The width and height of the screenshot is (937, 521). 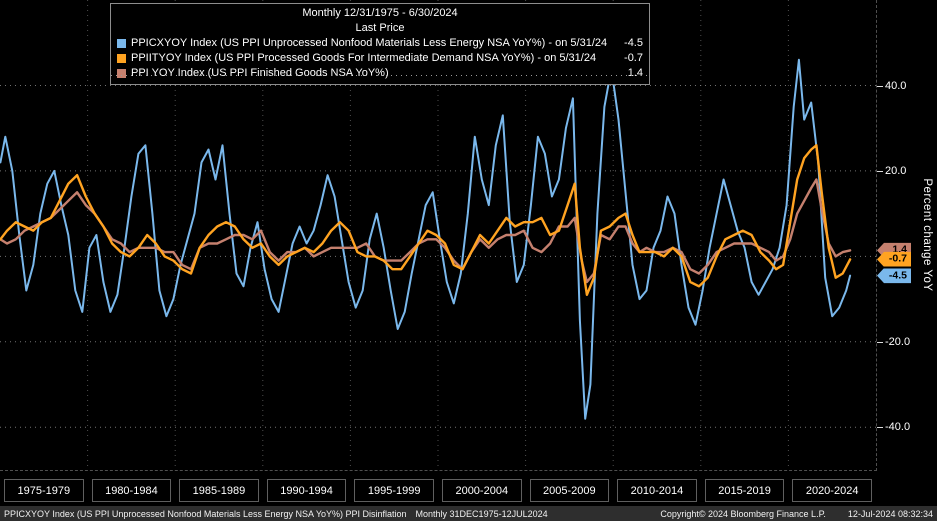 I want to click on y-axis-tick-label: -40.0, so click(x=893, y=427).